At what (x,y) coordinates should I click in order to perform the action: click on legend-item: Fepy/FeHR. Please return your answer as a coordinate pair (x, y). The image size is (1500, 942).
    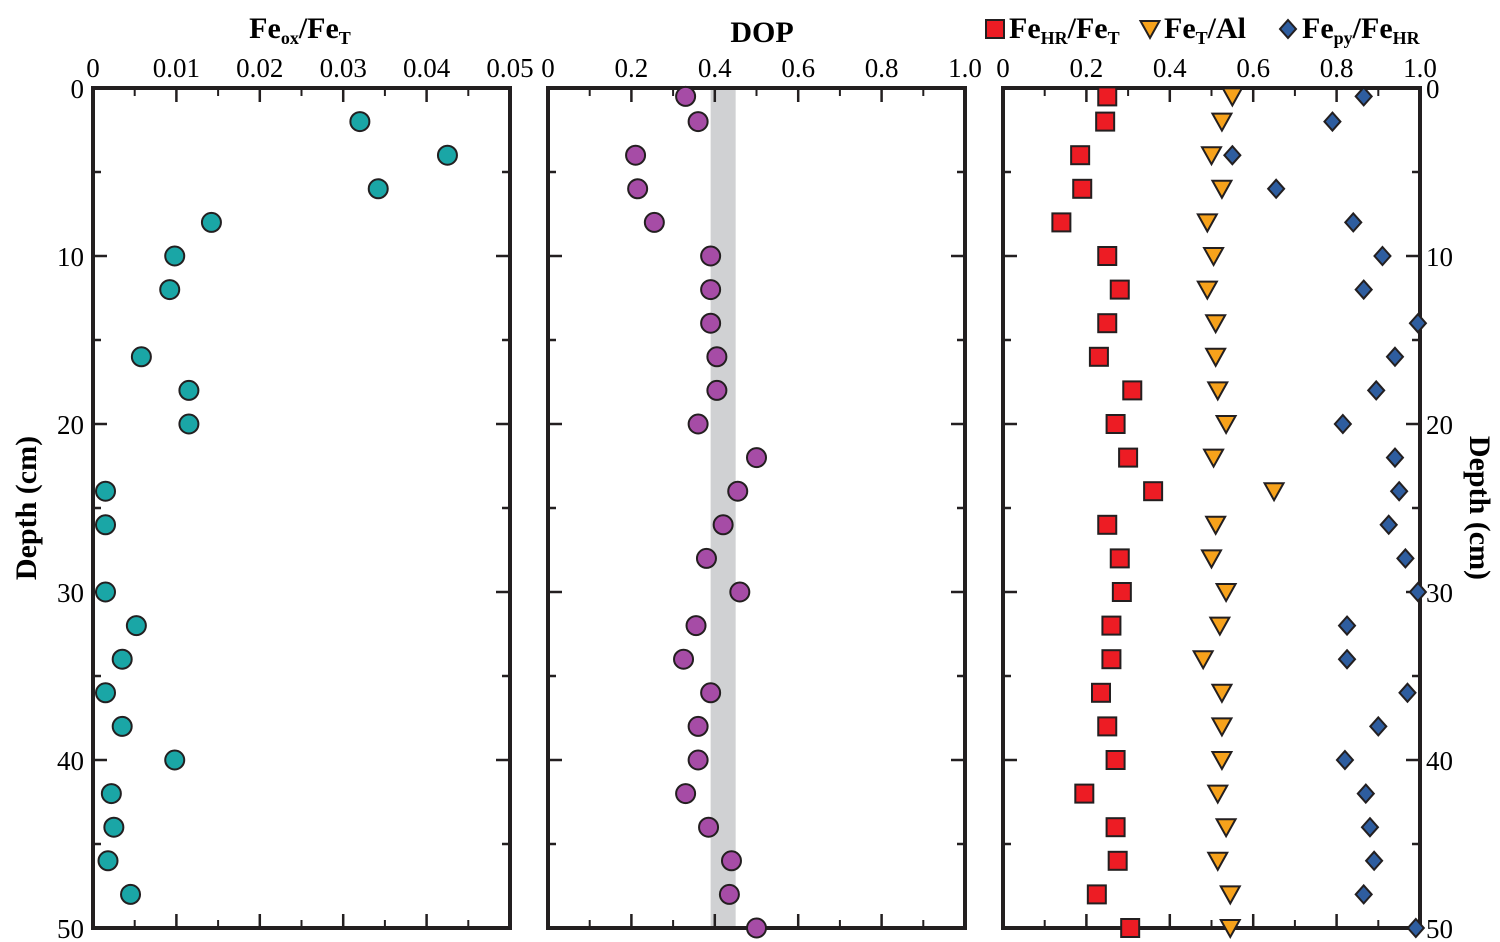
    Looking at the image, I should click on (1349, 30).